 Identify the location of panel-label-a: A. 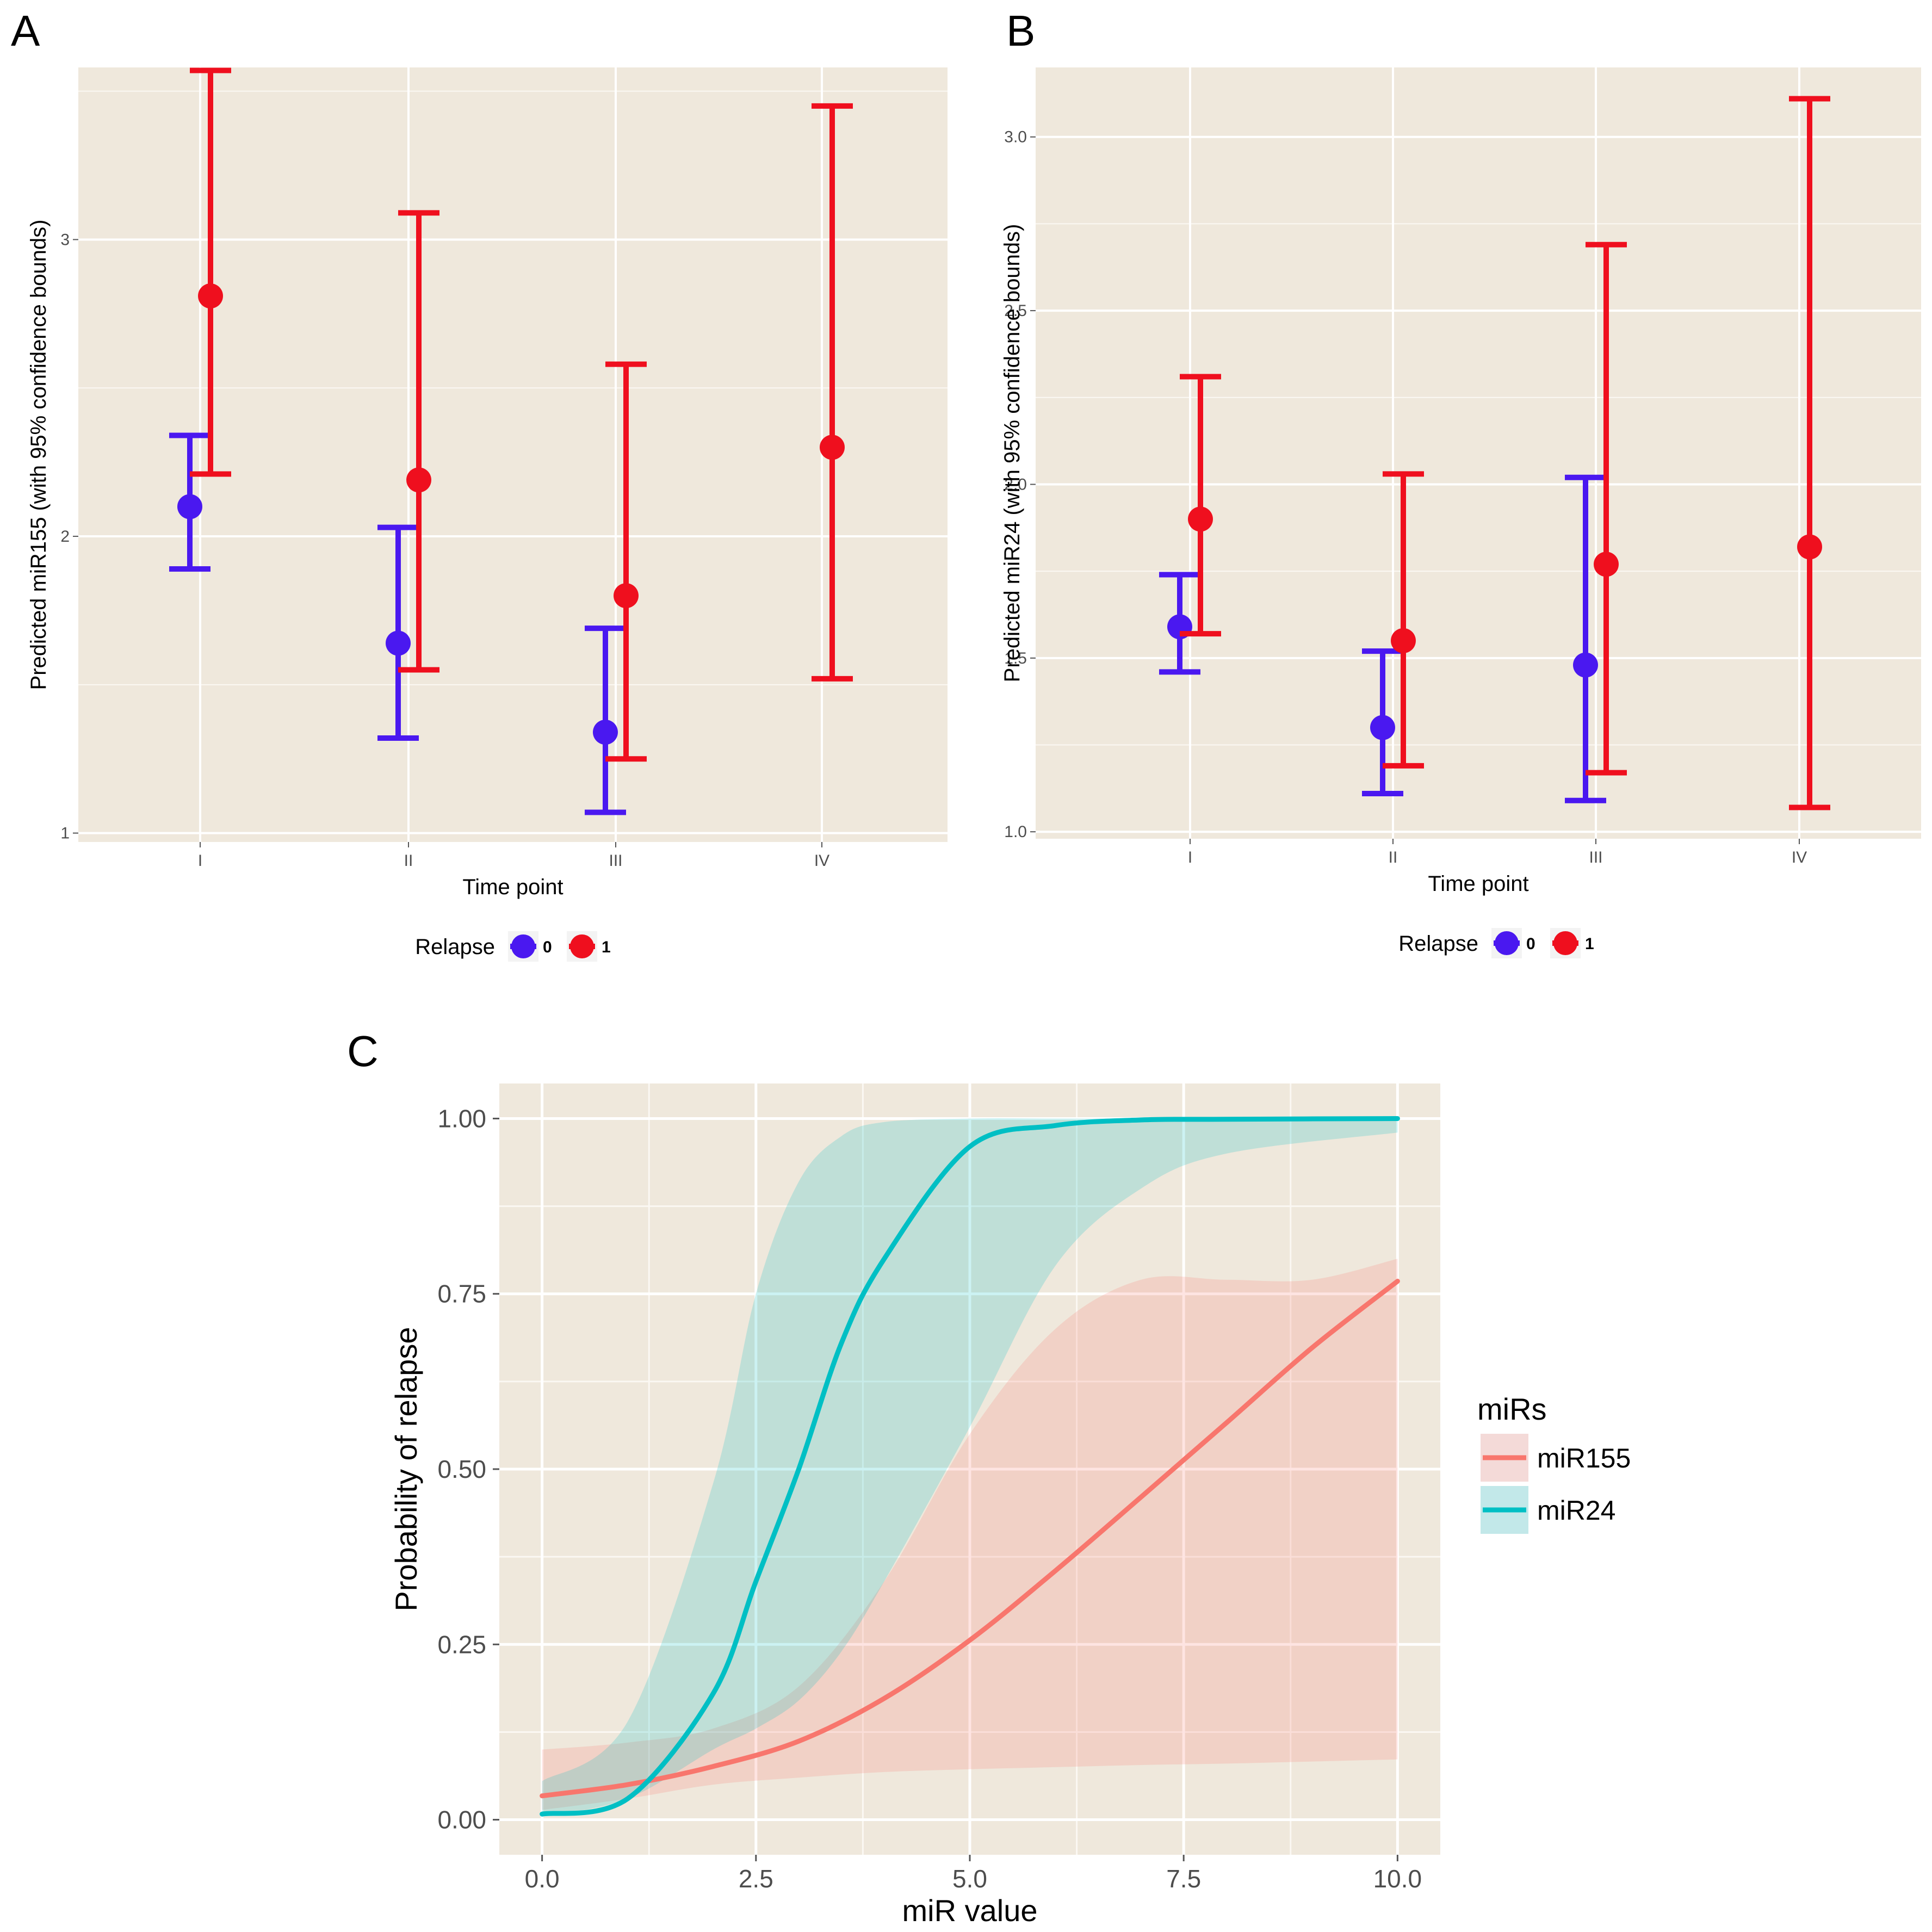
(25, 31).